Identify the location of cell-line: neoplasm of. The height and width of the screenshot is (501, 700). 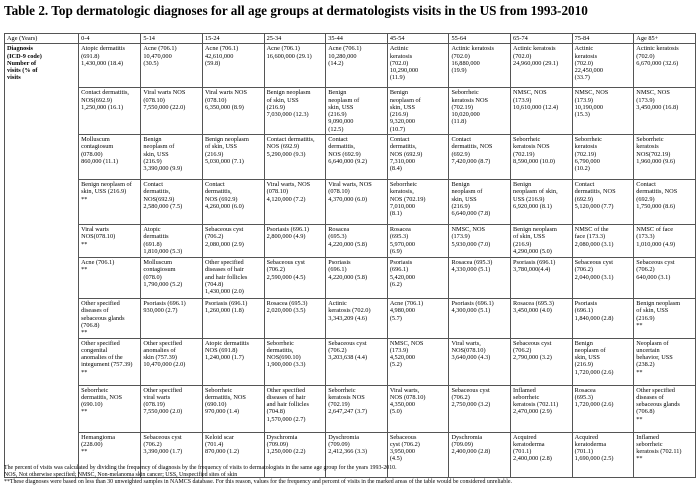
(405, 100).